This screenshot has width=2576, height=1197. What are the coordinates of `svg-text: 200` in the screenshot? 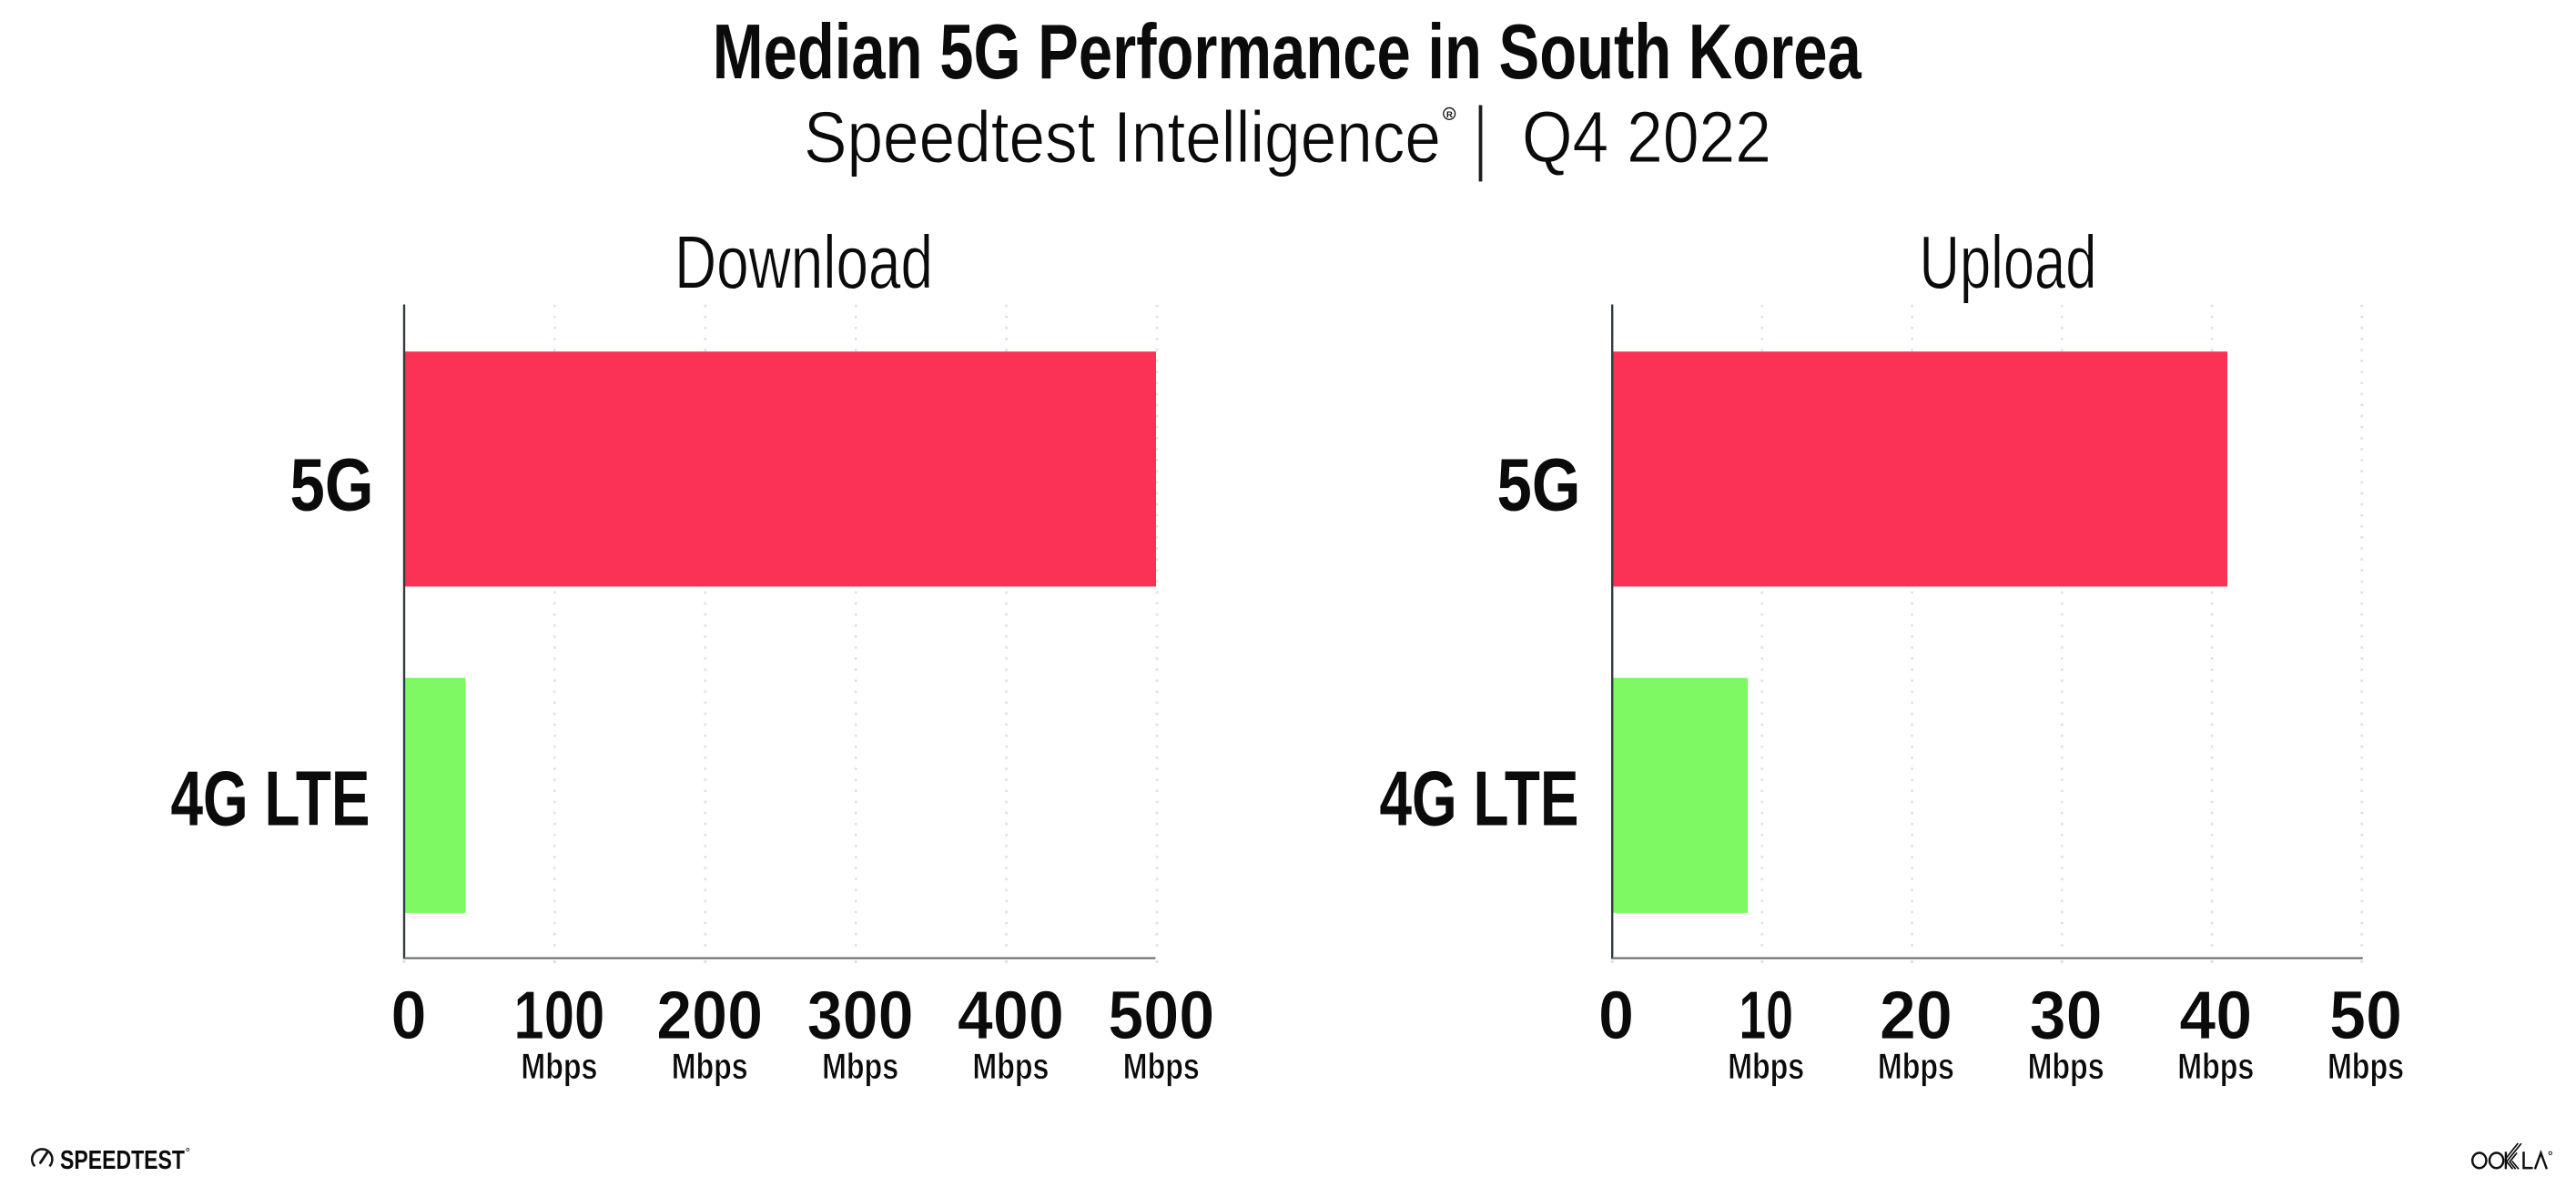 It's located at (709, 1015).